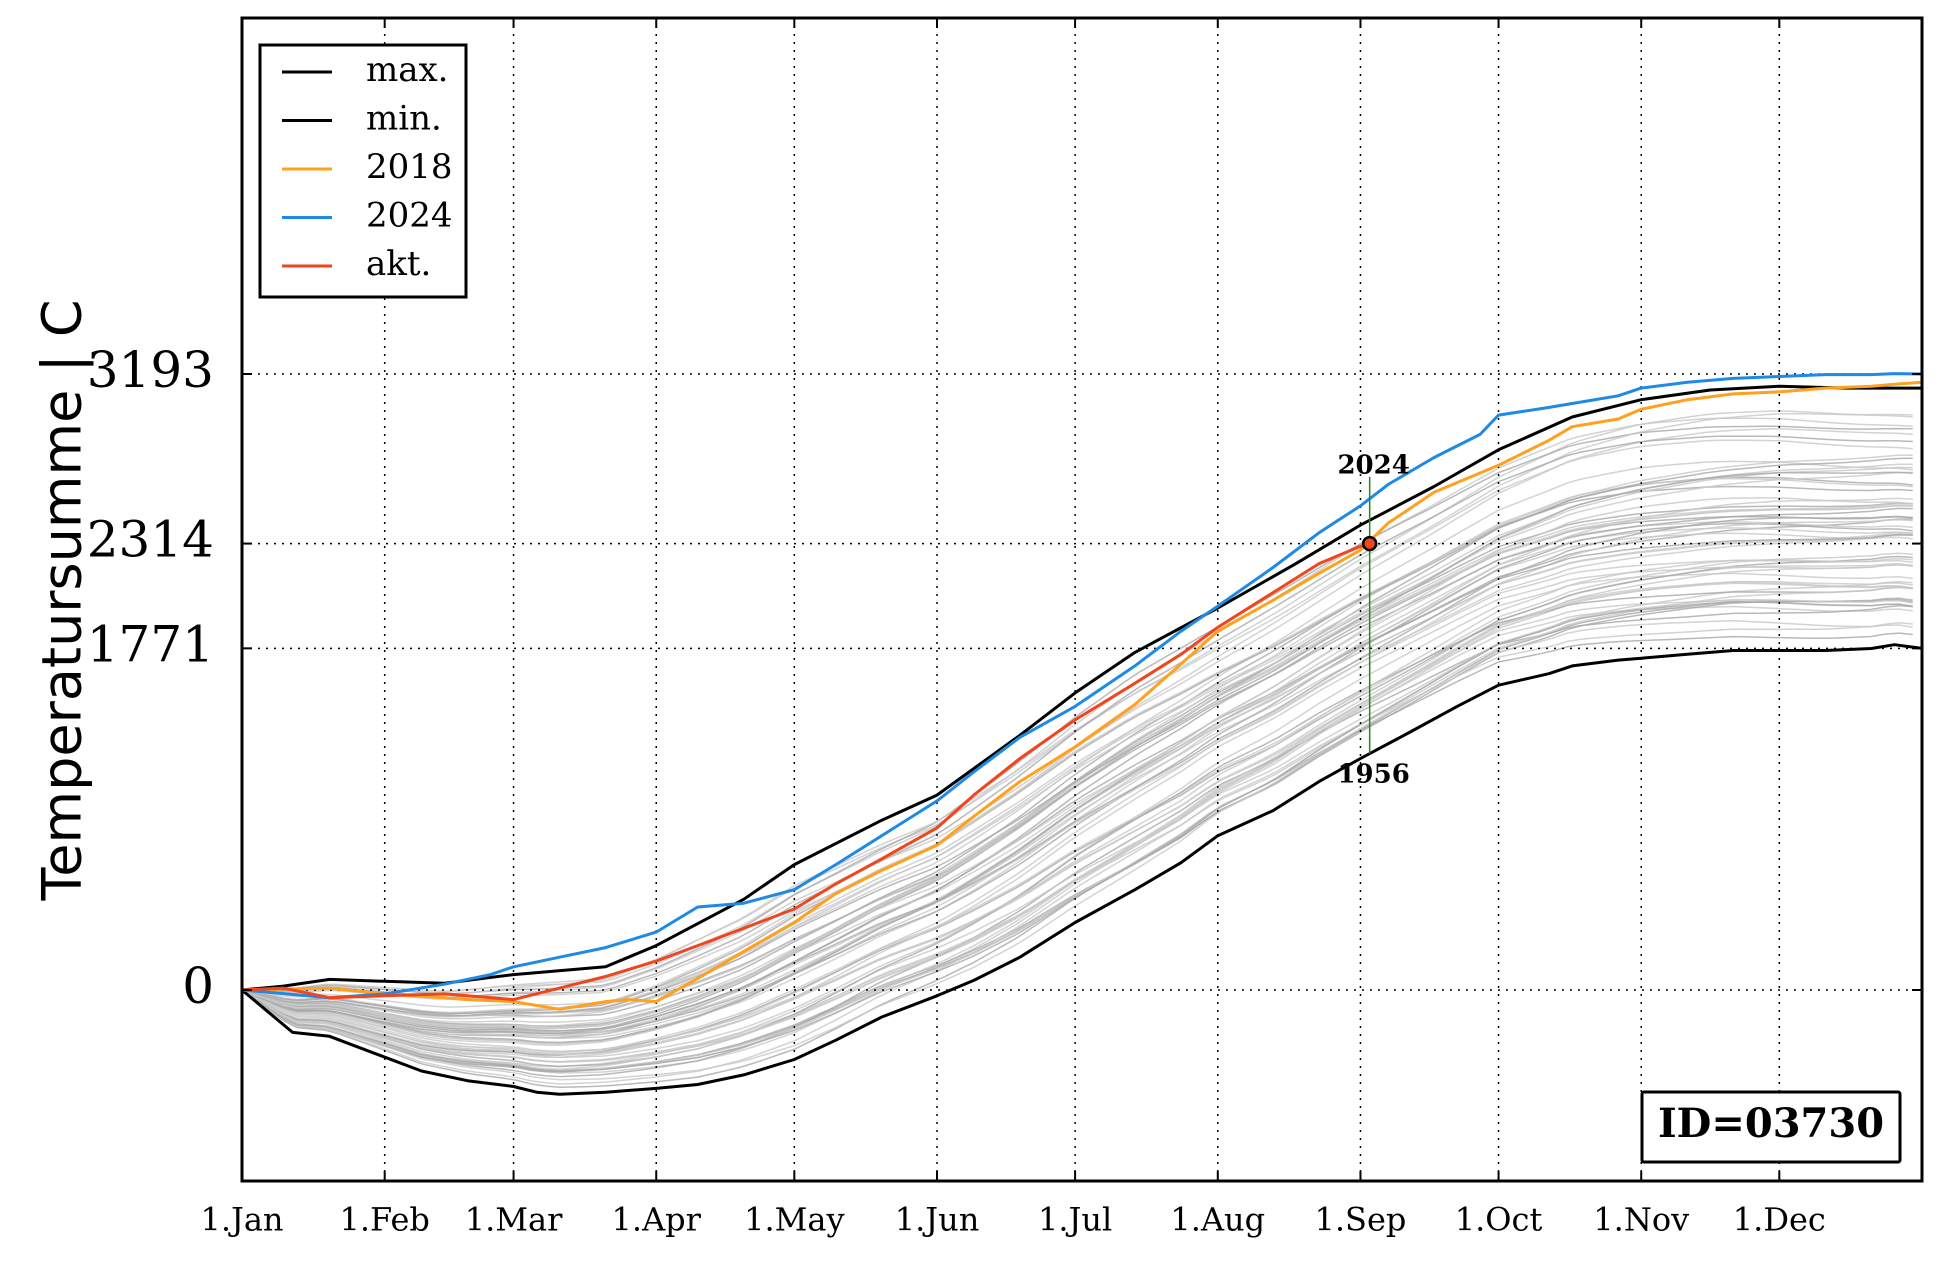 The image size is (1942, 1262). What do you see at coordinates (794, 1220) in the screenshot?
I see `x-tick-label: 1.May` at bounding box center [794, 1220].